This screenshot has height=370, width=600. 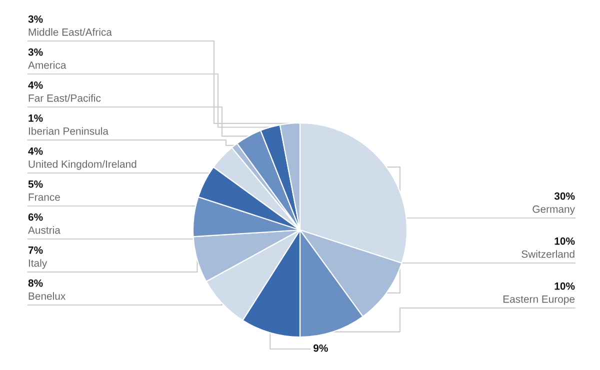 What do you see at coordinates (35, 184) in the screenshot?
I see `data-label: 5%` at bounding box center [35, 184].